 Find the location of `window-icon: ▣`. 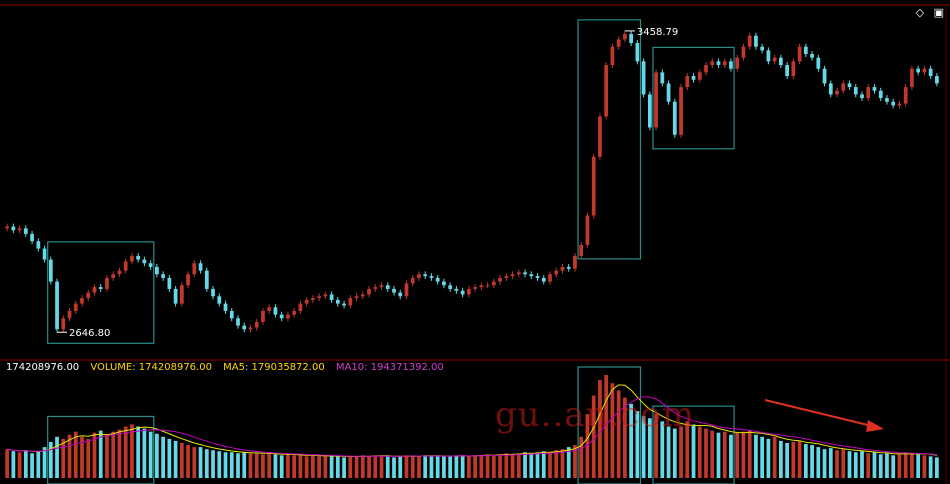

window-icon: ▣ is located at coordinates (938, 12).